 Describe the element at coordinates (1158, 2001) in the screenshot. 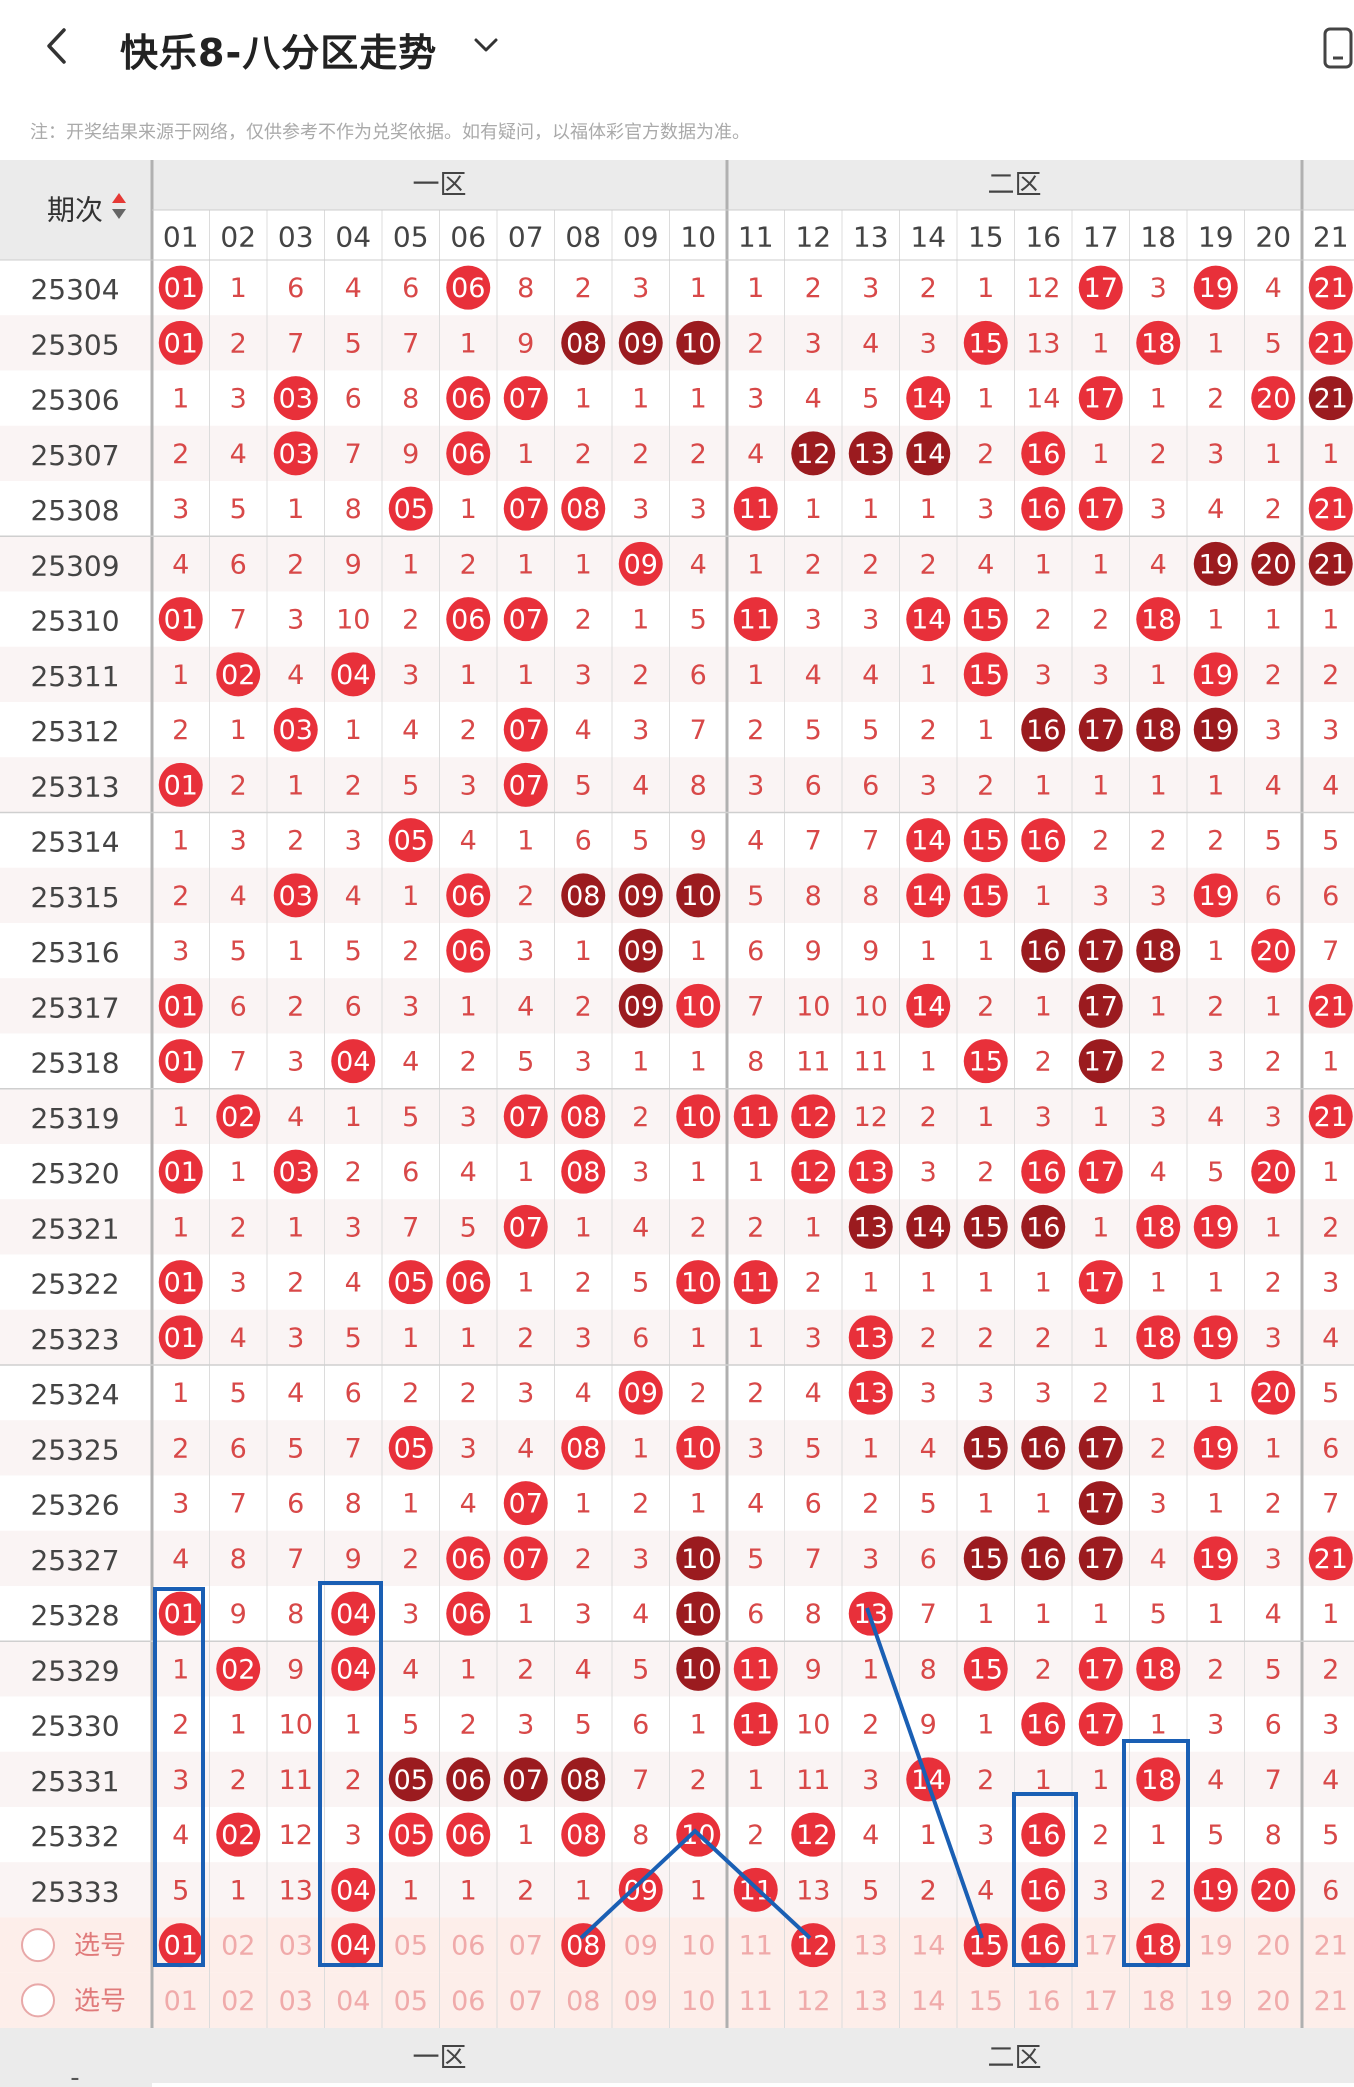

I see `select-number: 18` at that location.